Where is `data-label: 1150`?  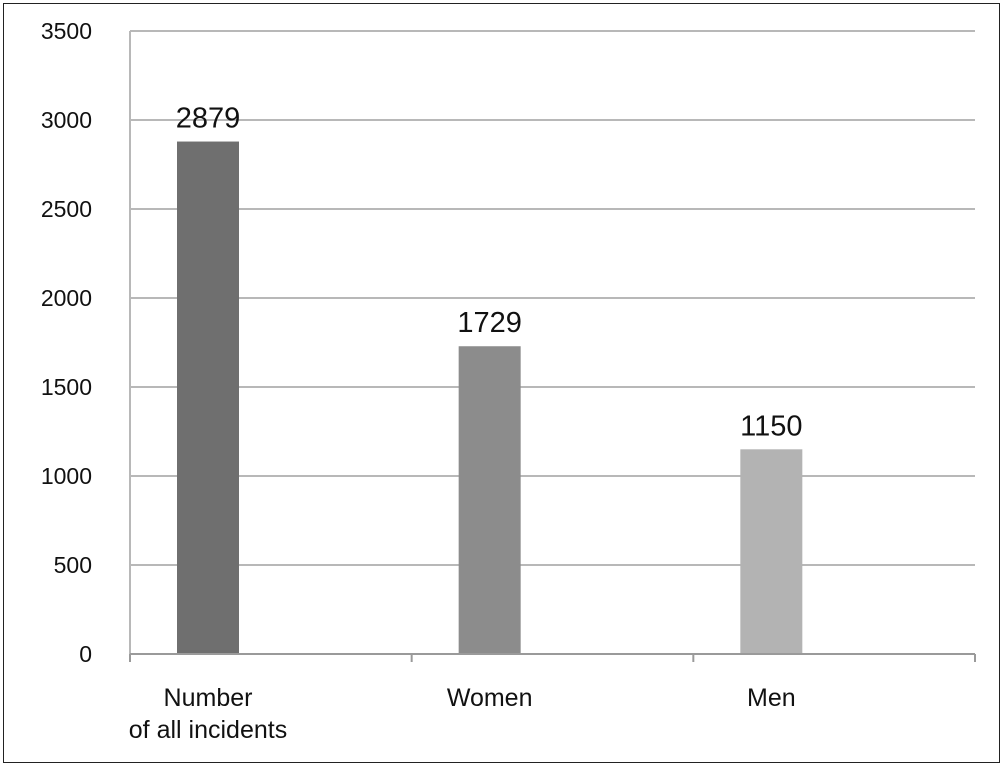
data-label: 1150 is located at coordinates (771, 426).